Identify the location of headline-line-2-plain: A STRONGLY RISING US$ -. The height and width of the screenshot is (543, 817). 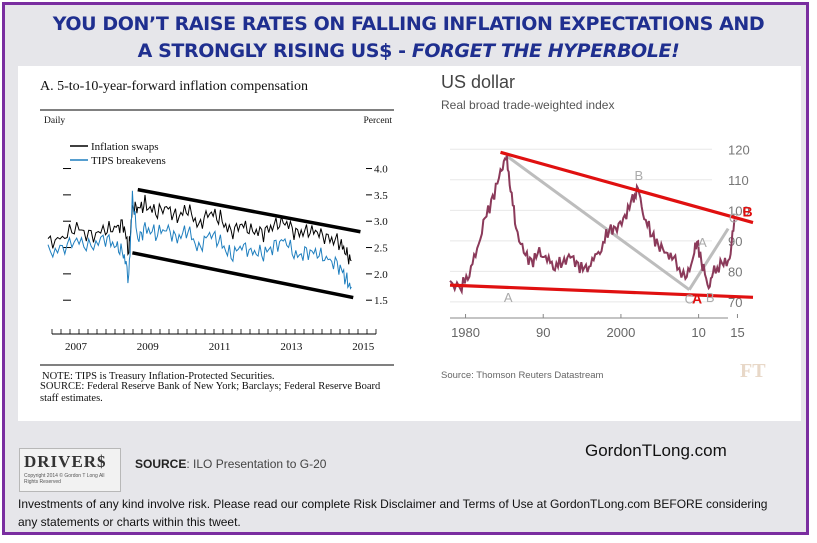
(274, 51).